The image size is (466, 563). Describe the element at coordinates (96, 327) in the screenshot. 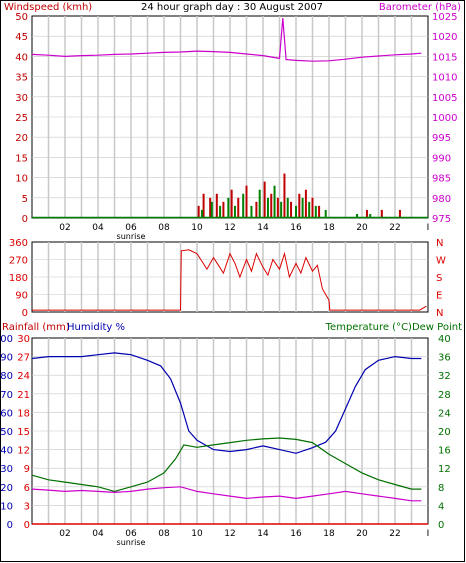

I see `humidity-axis-label: Humidity %` at that location.